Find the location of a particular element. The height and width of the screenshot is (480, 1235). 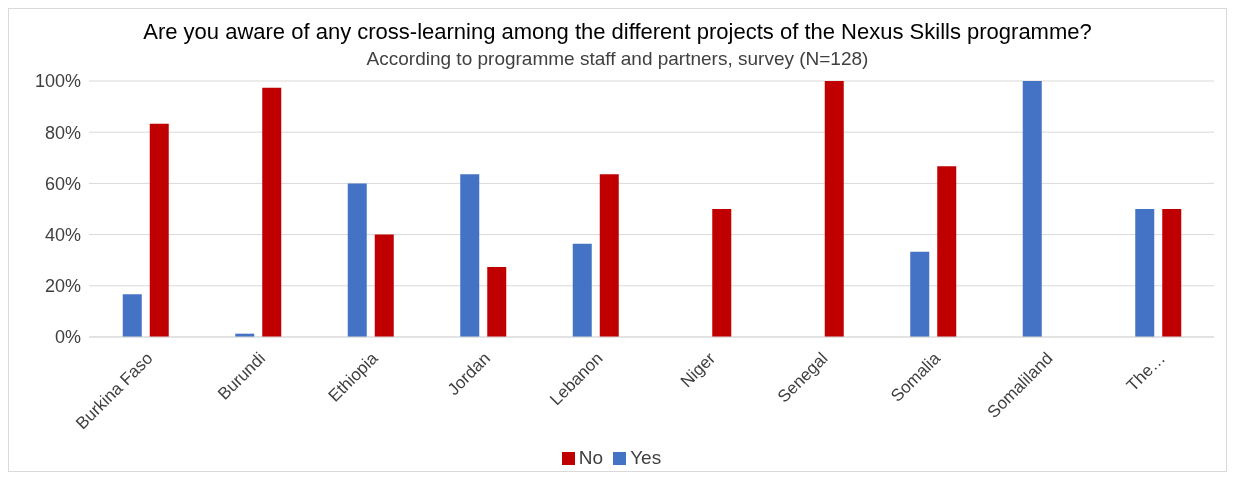

y-tick-label: 80% is located at coordinates (62, 132).